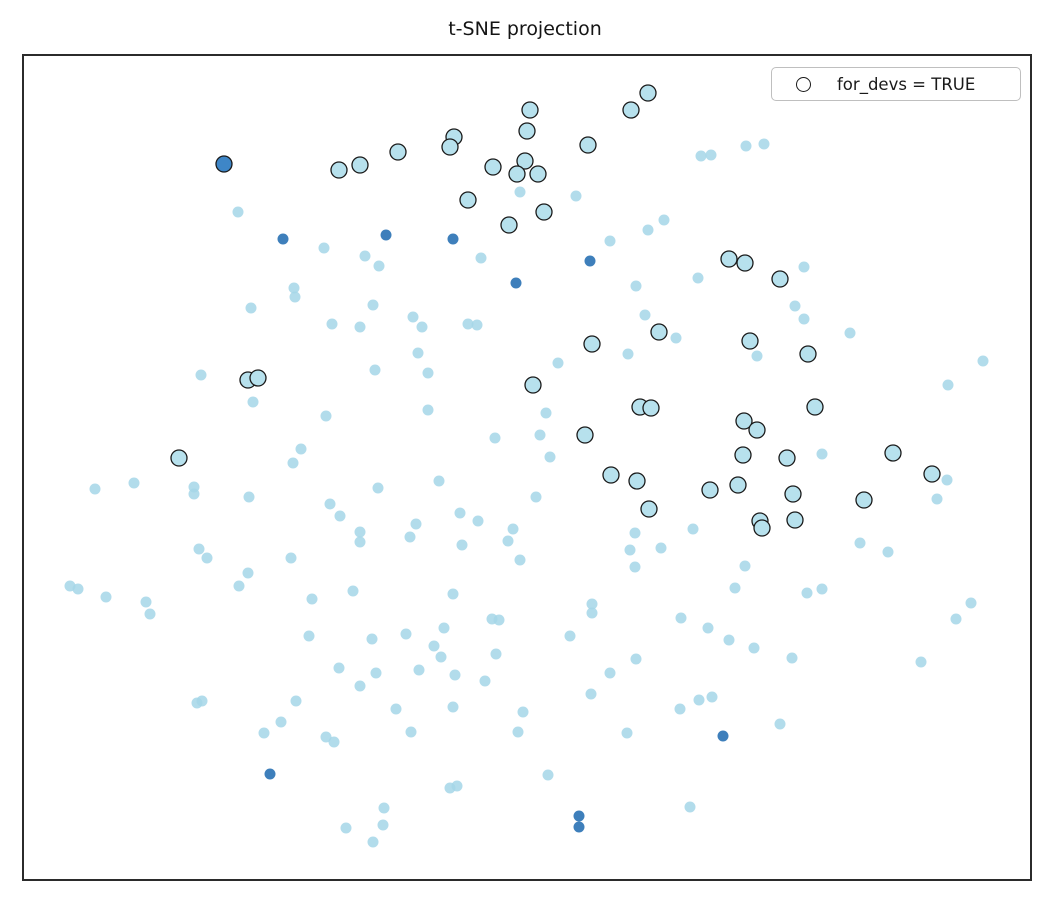  What do you see at coordinates (896, 84) in the screenshot?
I see `legend: for_devs = TRUE` at bounding box center [896, 84].